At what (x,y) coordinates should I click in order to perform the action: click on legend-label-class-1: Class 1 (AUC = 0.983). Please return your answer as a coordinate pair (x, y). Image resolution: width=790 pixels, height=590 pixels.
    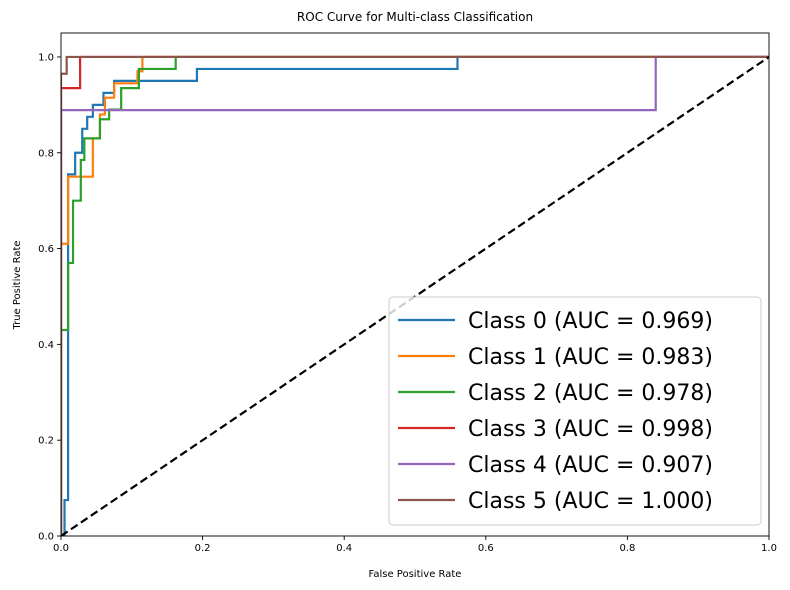
    Looking at the image, I should click on (590, 357).